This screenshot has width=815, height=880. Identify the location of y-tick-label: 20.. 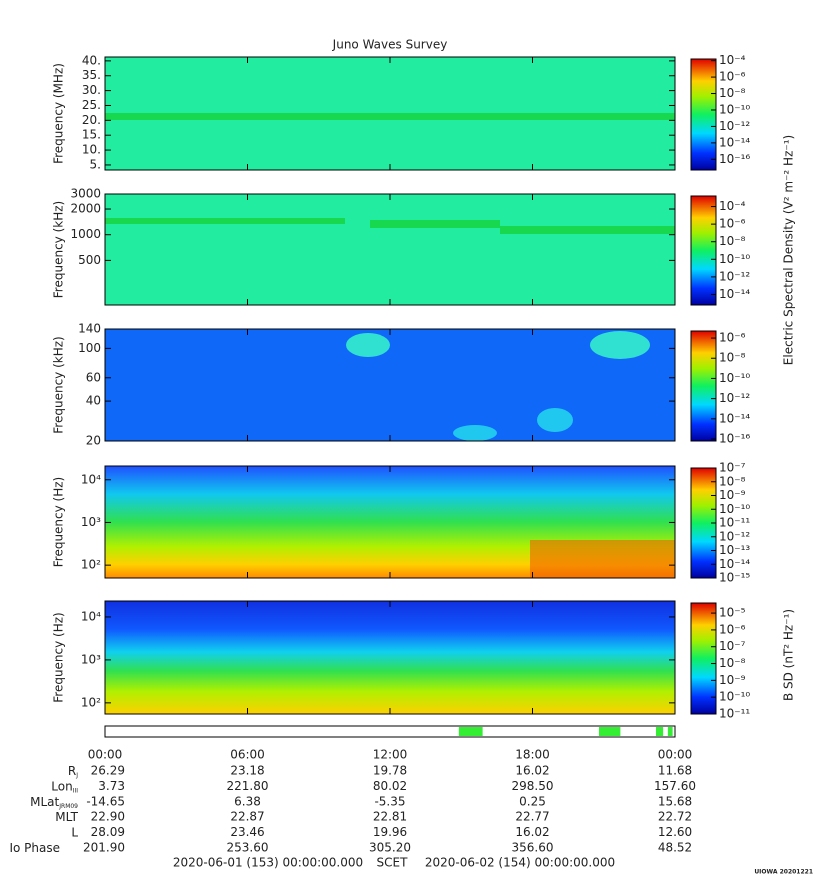
(91, 120).